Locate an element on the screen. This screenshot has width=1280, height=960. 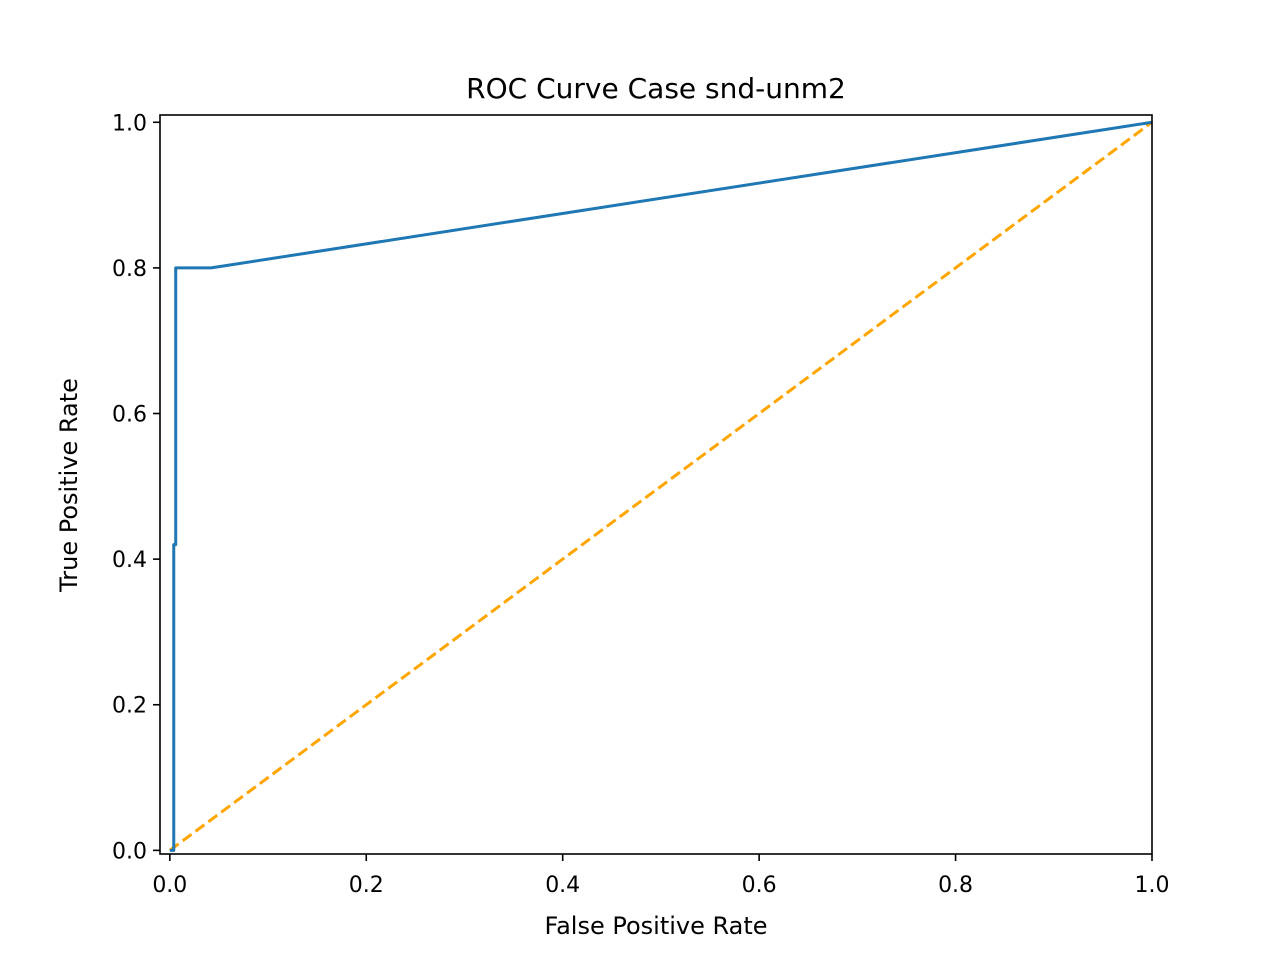
y-tick-label: 0.2 is located at coordinates (129, 706).